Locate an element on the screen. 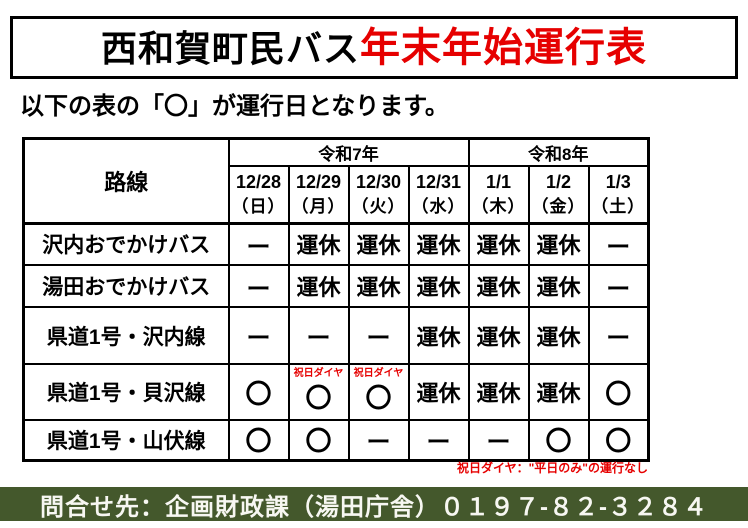 The height and width of the screenshot is (528, 748). route-name-cell: 沢内おでかけバス is located at coordinates (126, 244).